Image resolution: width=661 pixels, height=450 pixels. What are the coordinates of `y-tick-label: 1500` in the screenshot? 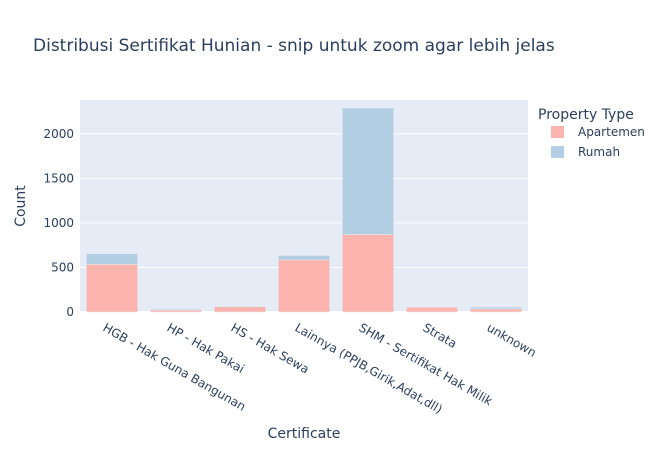 It's located at (58, 178).